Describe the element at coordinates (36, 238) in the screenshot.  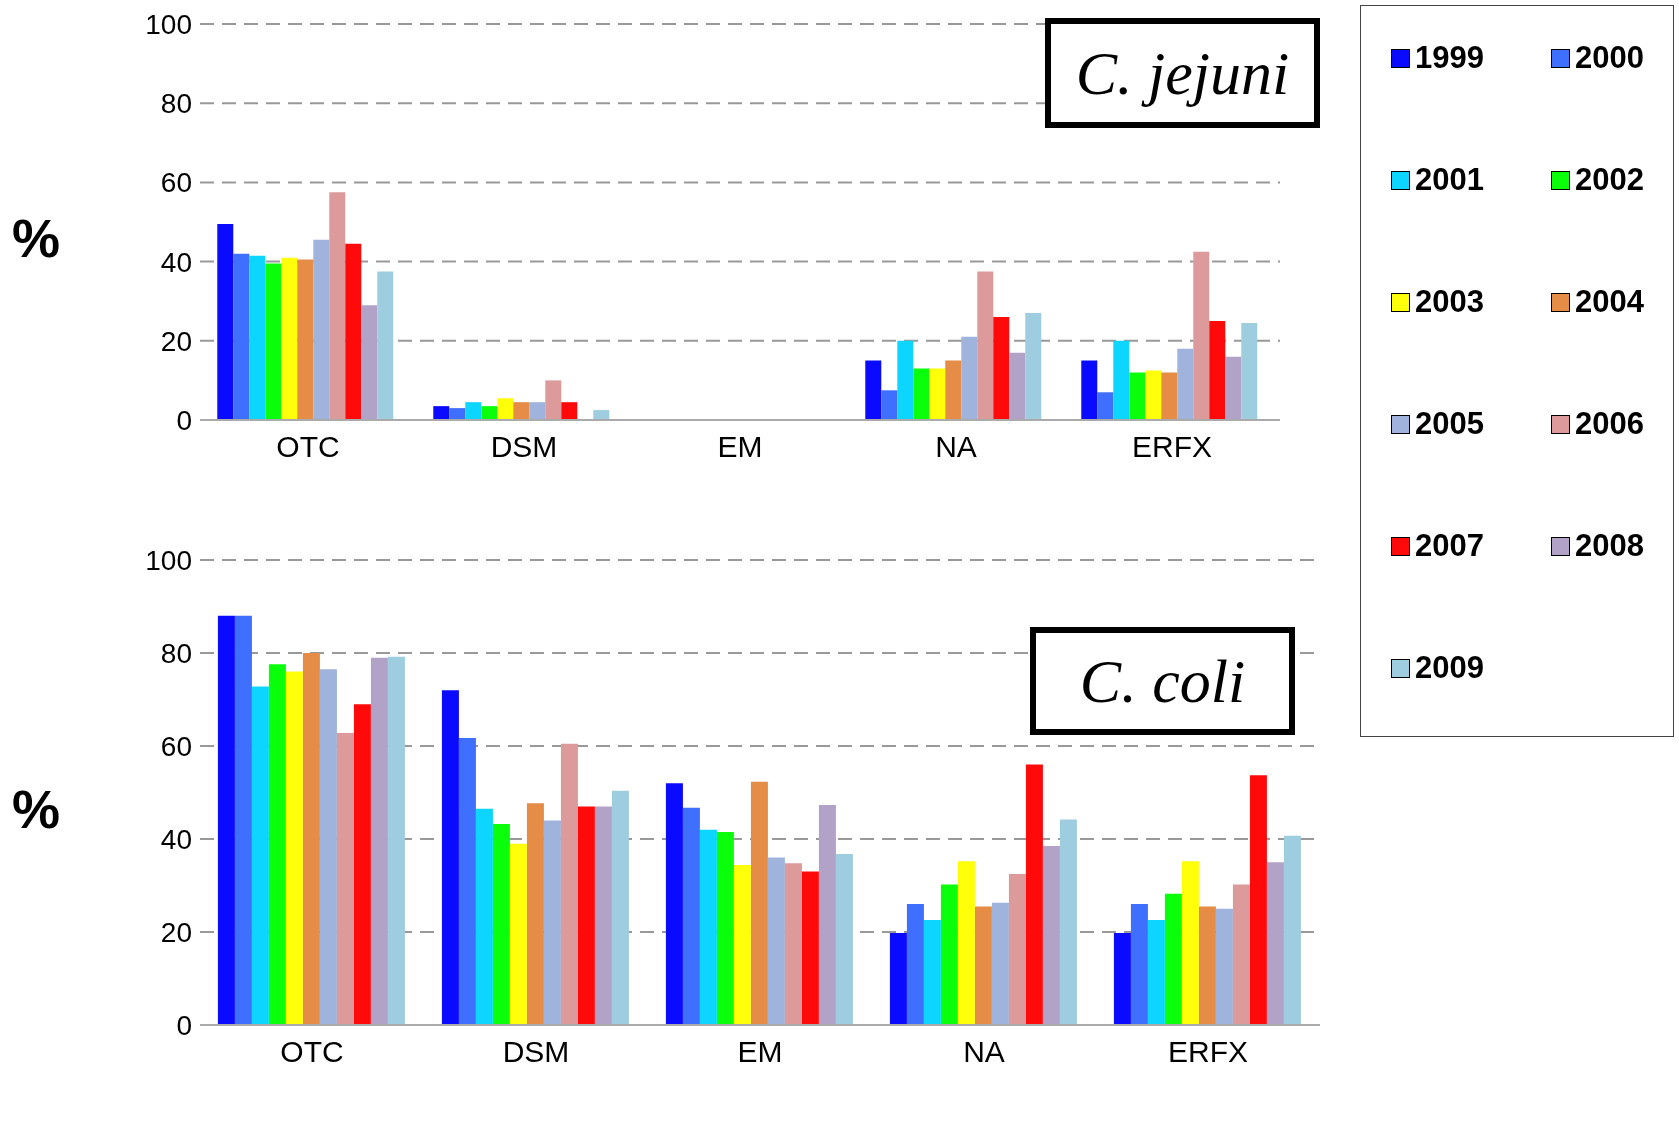
I see `y-axis-title: %` at that location.